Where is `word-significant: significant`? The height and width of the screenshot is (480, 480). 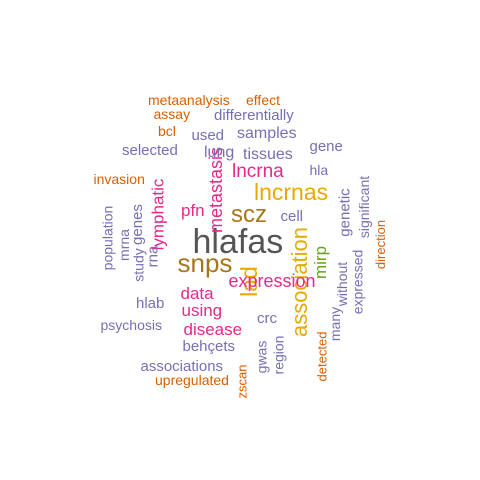 word-significant: significant is located at coordinates (364, 207).